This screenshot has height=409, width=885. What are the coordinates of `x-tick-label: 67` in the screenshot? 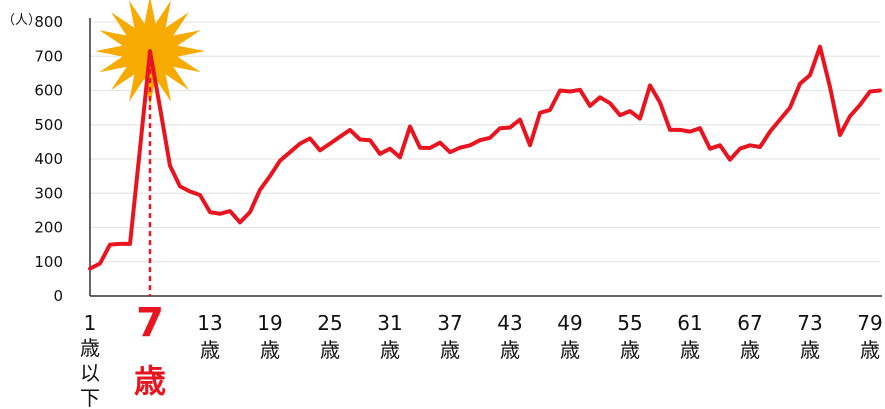 It's located at (749, 323).